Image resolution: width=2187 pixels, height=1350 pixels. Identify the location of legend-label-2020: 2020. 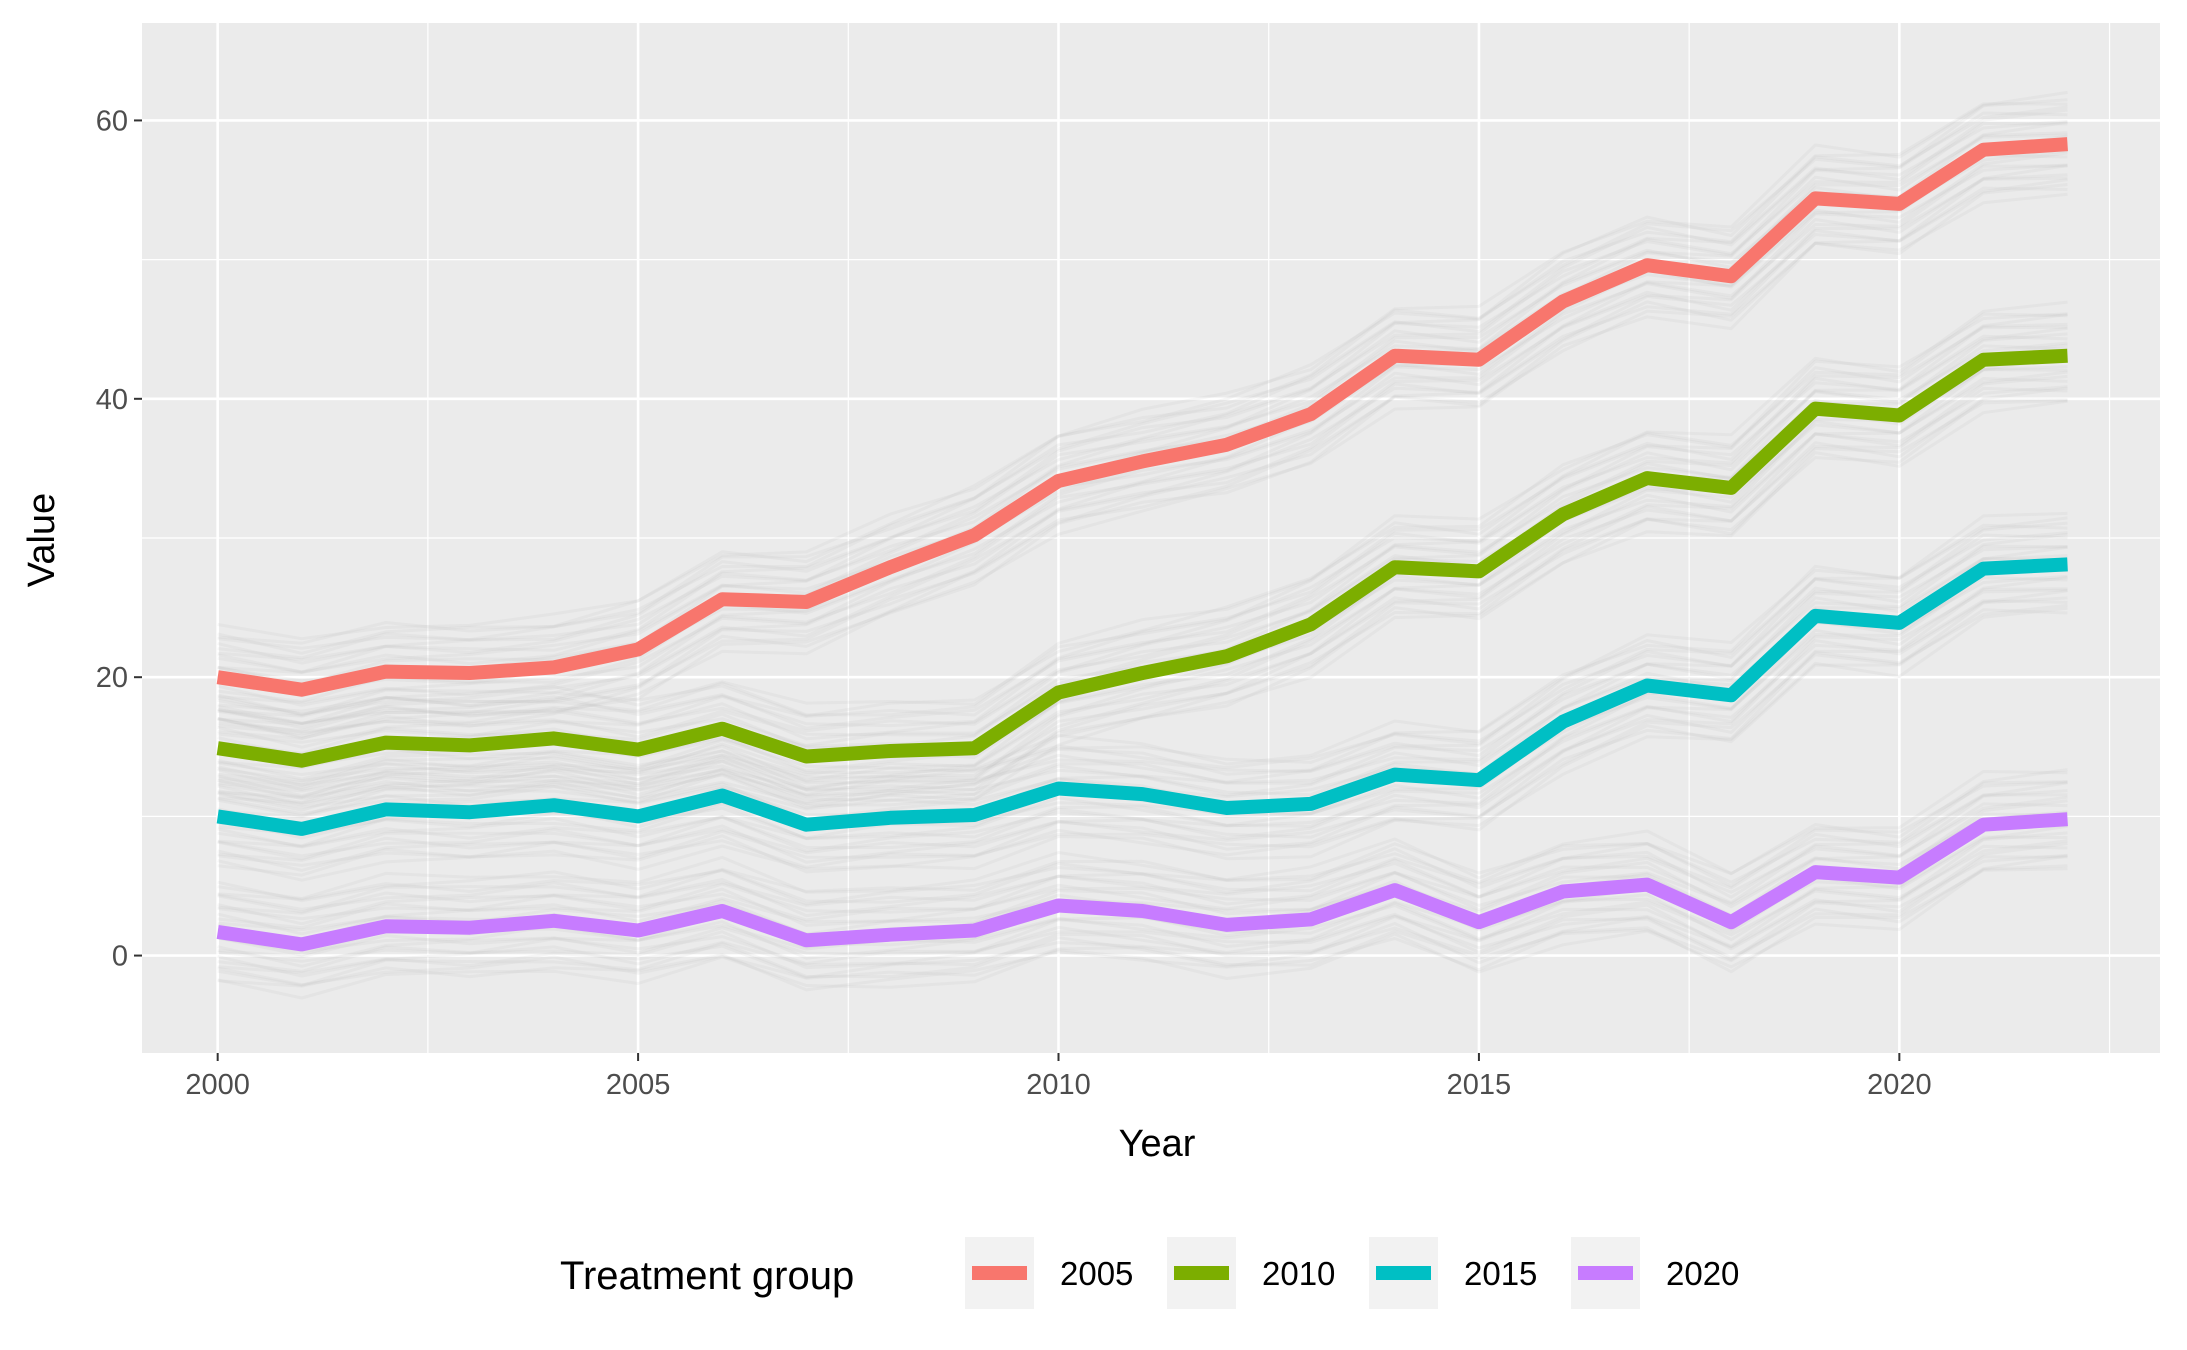
(1702, 1273).